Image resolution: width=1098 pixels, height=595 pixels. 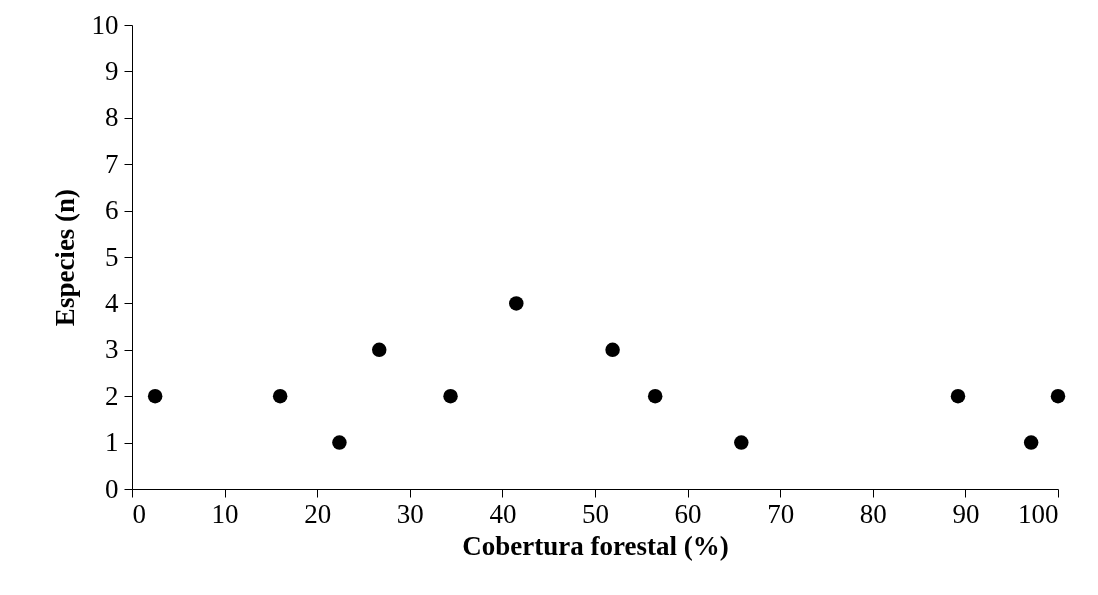 What do you see at coordinates (966, 513) in the screenshot?
I see `x-tick-label: 90` at bounding box center [966, 513].